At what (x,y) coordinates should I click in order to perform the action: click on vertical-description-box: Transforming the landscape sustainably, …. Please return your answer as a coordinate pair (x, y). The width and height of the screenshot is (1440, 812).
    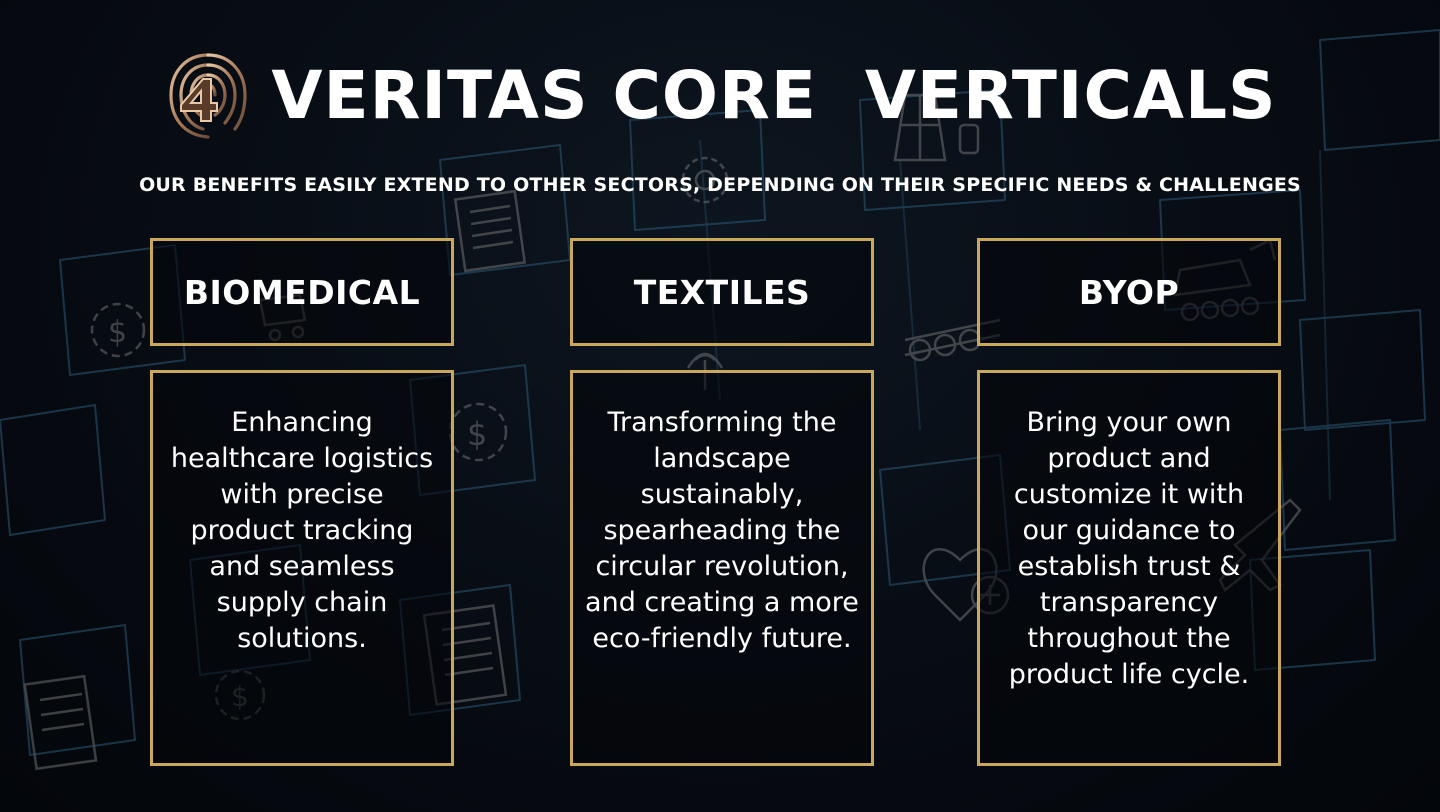
    Looking at the image, I should click on (722, 568).